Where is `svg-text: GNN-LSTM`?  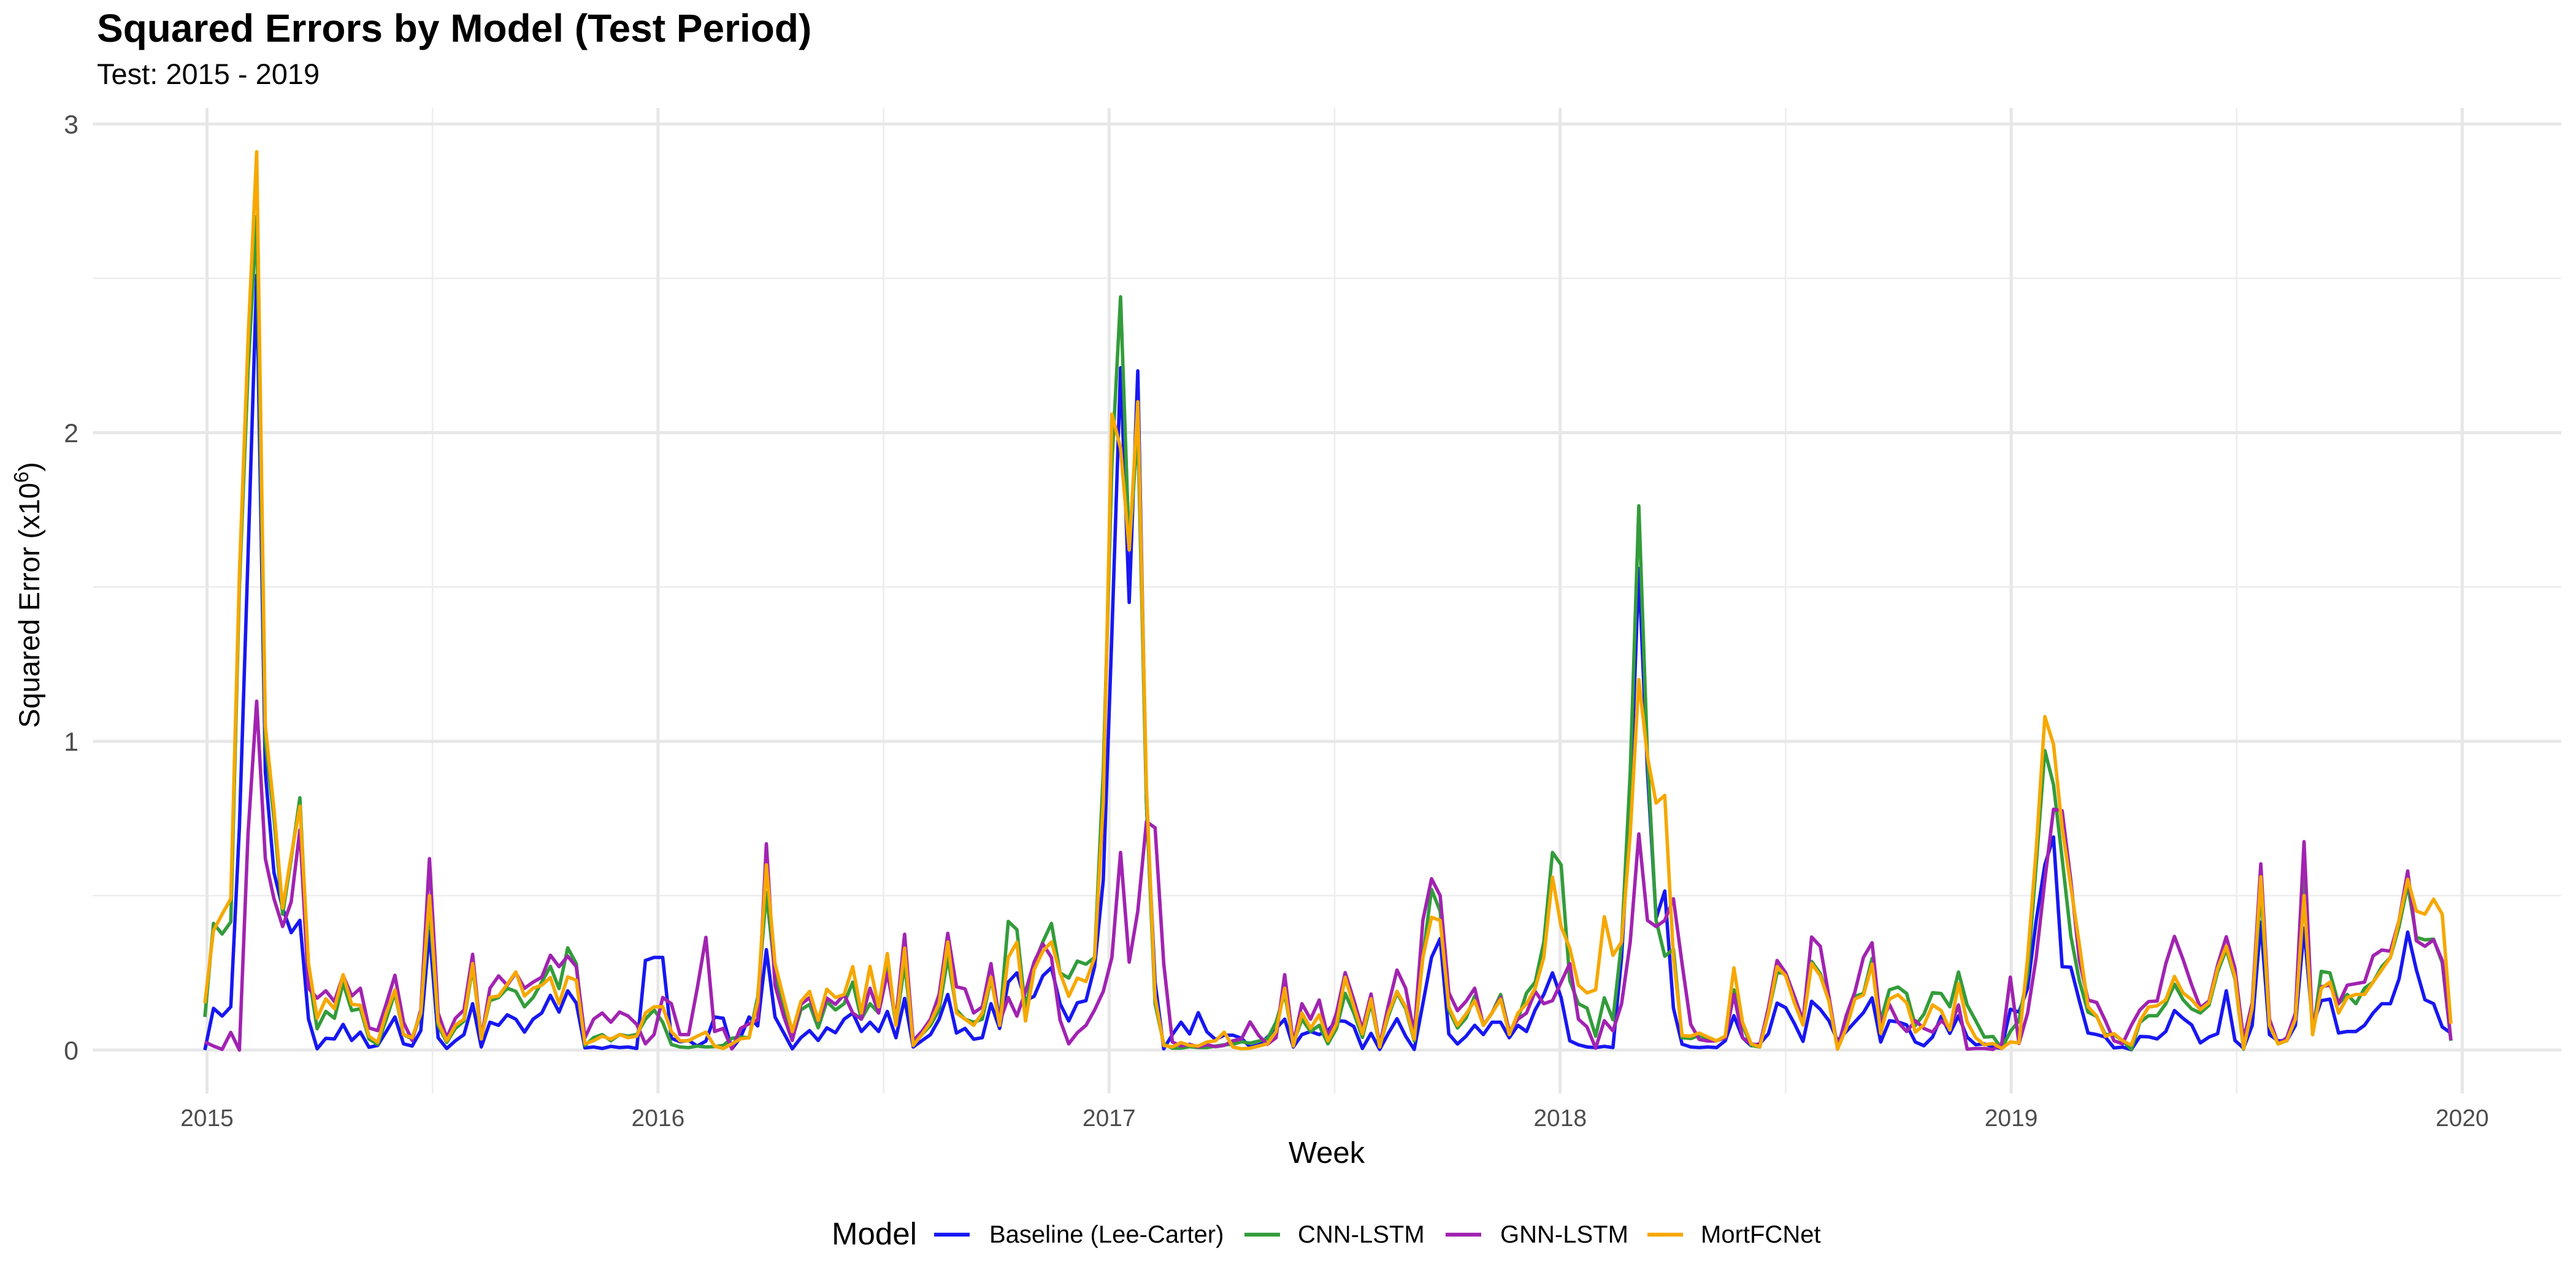
svg-text: GNN-LSTM is located at coordinates (1564, 1234).